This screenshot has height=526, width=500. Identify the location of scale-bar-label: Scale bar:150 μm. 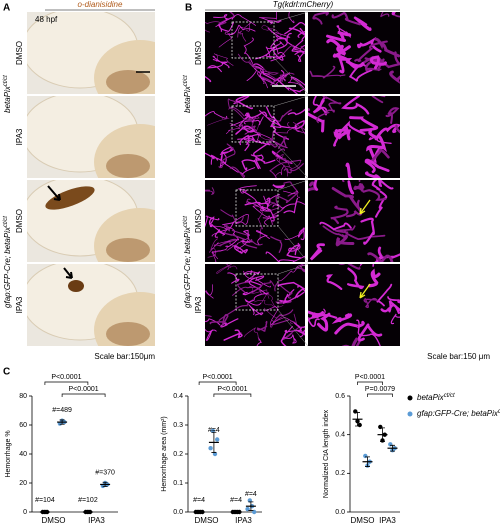
(458, 356).